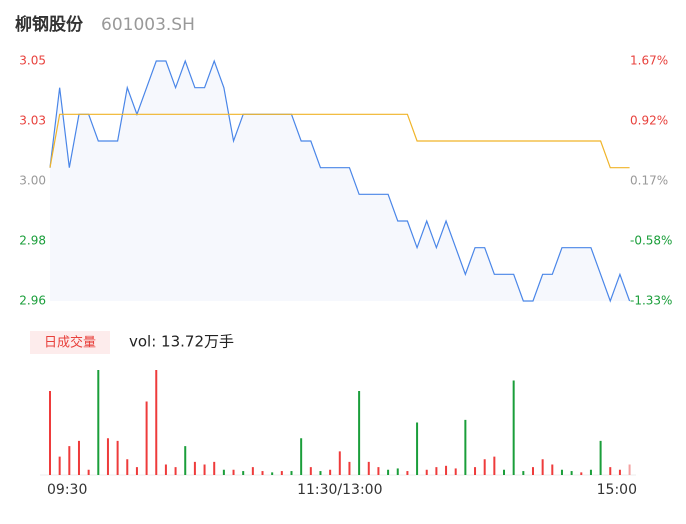  Describe the element at coordinates (649, 61) in the screenshot. I see `y2-tick-label: 1.67%` at that location.